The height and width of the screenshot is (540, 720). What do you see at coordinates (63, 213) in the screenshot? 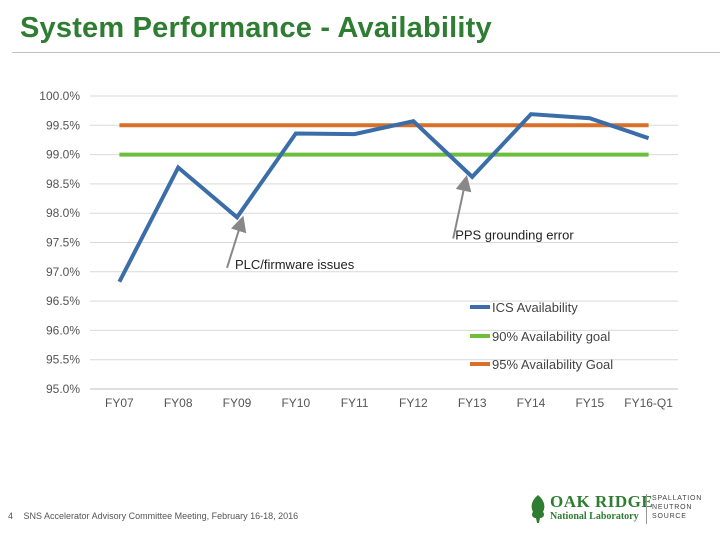
I see `y-tick-label: 98.0%` at bounding box center [63, 213].